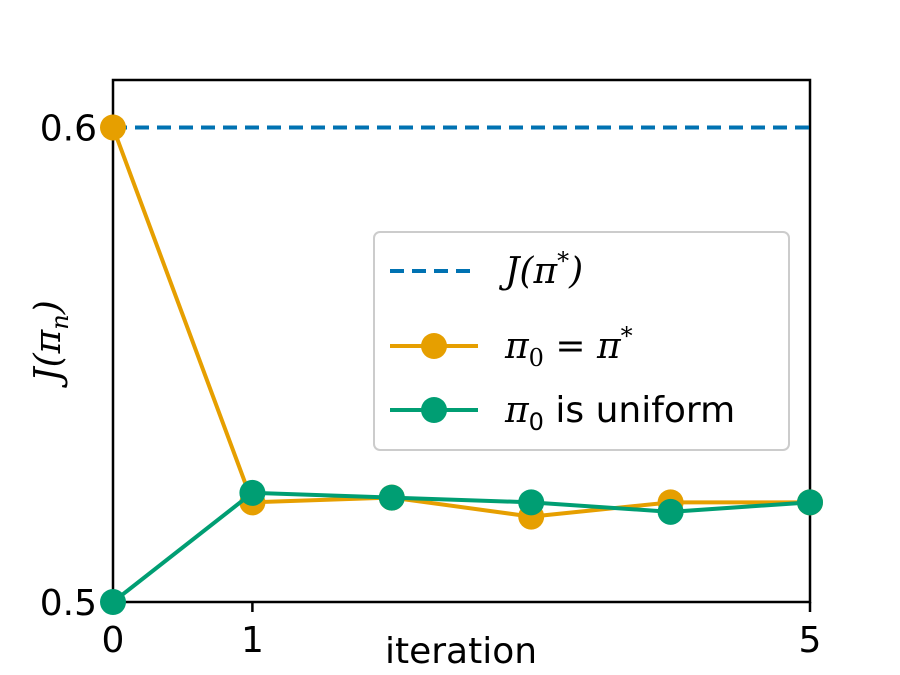 The height and width of the screenshot is (675, 900). What do you see at coordinates (68, 603) in the screenshot?
I see `y-tick-label: 0.5` at bounding box center [68, 603].